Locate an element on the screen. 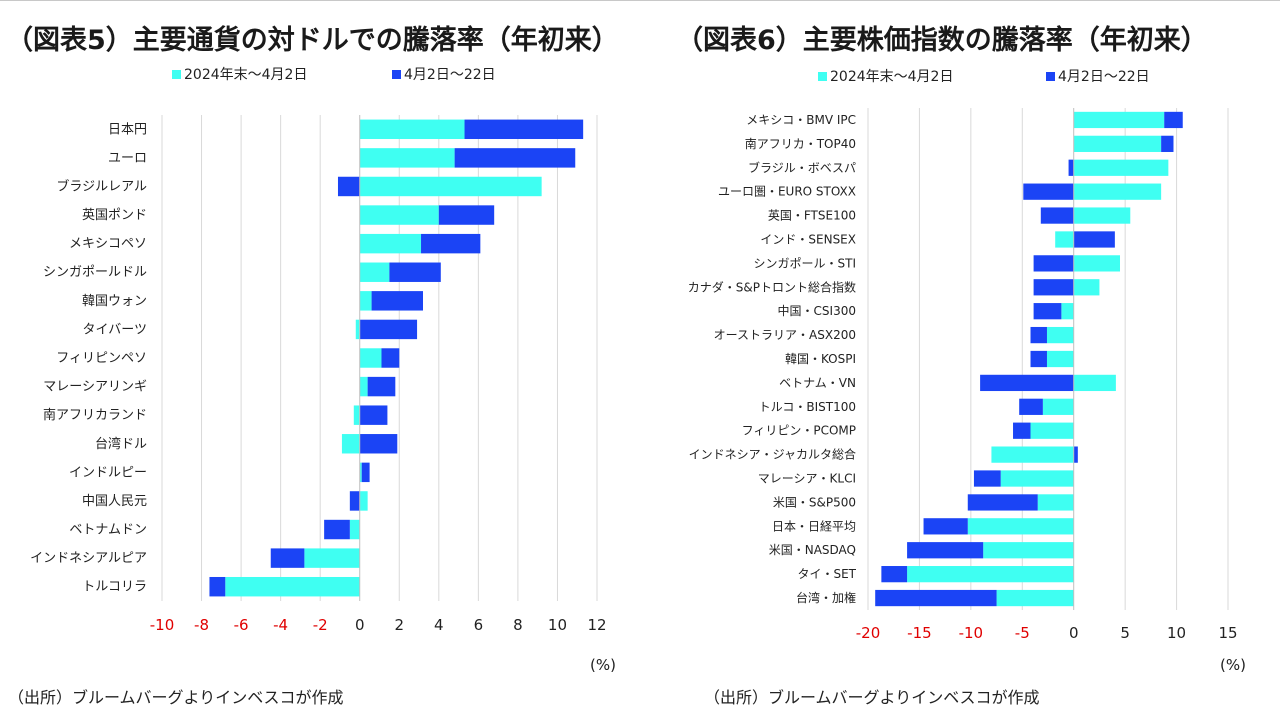  chart6-source: （出所）ブルームバーグよりインベスコが作成 is located at coordinates (872, 697).